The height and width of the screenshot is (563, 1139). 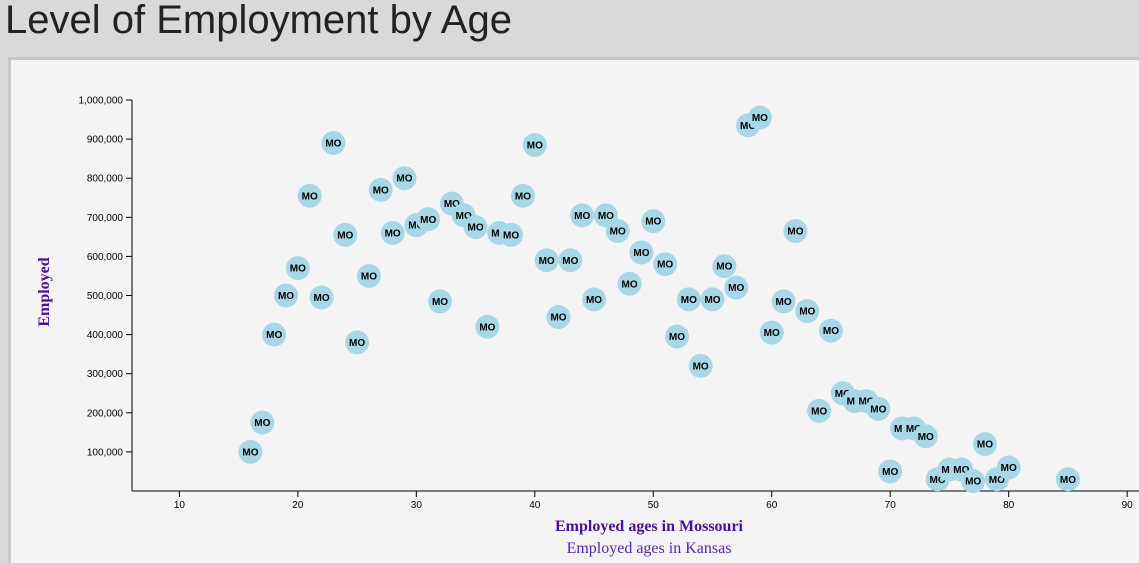 I want to click on x-axis-label-active: Employed ages in Mossouri, so click(x=649, y=526).